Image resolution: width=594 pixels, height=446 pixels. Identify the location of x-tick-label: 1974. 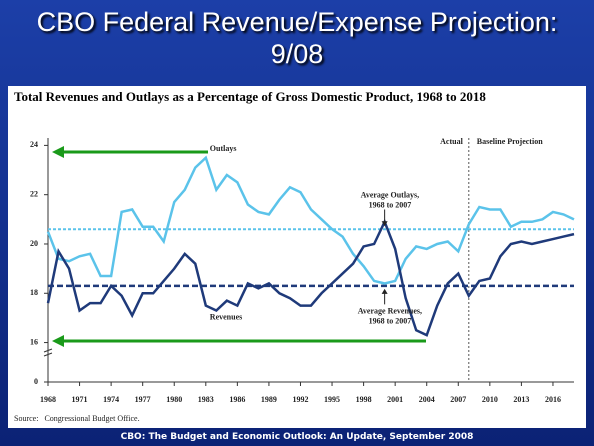
(111, 399).